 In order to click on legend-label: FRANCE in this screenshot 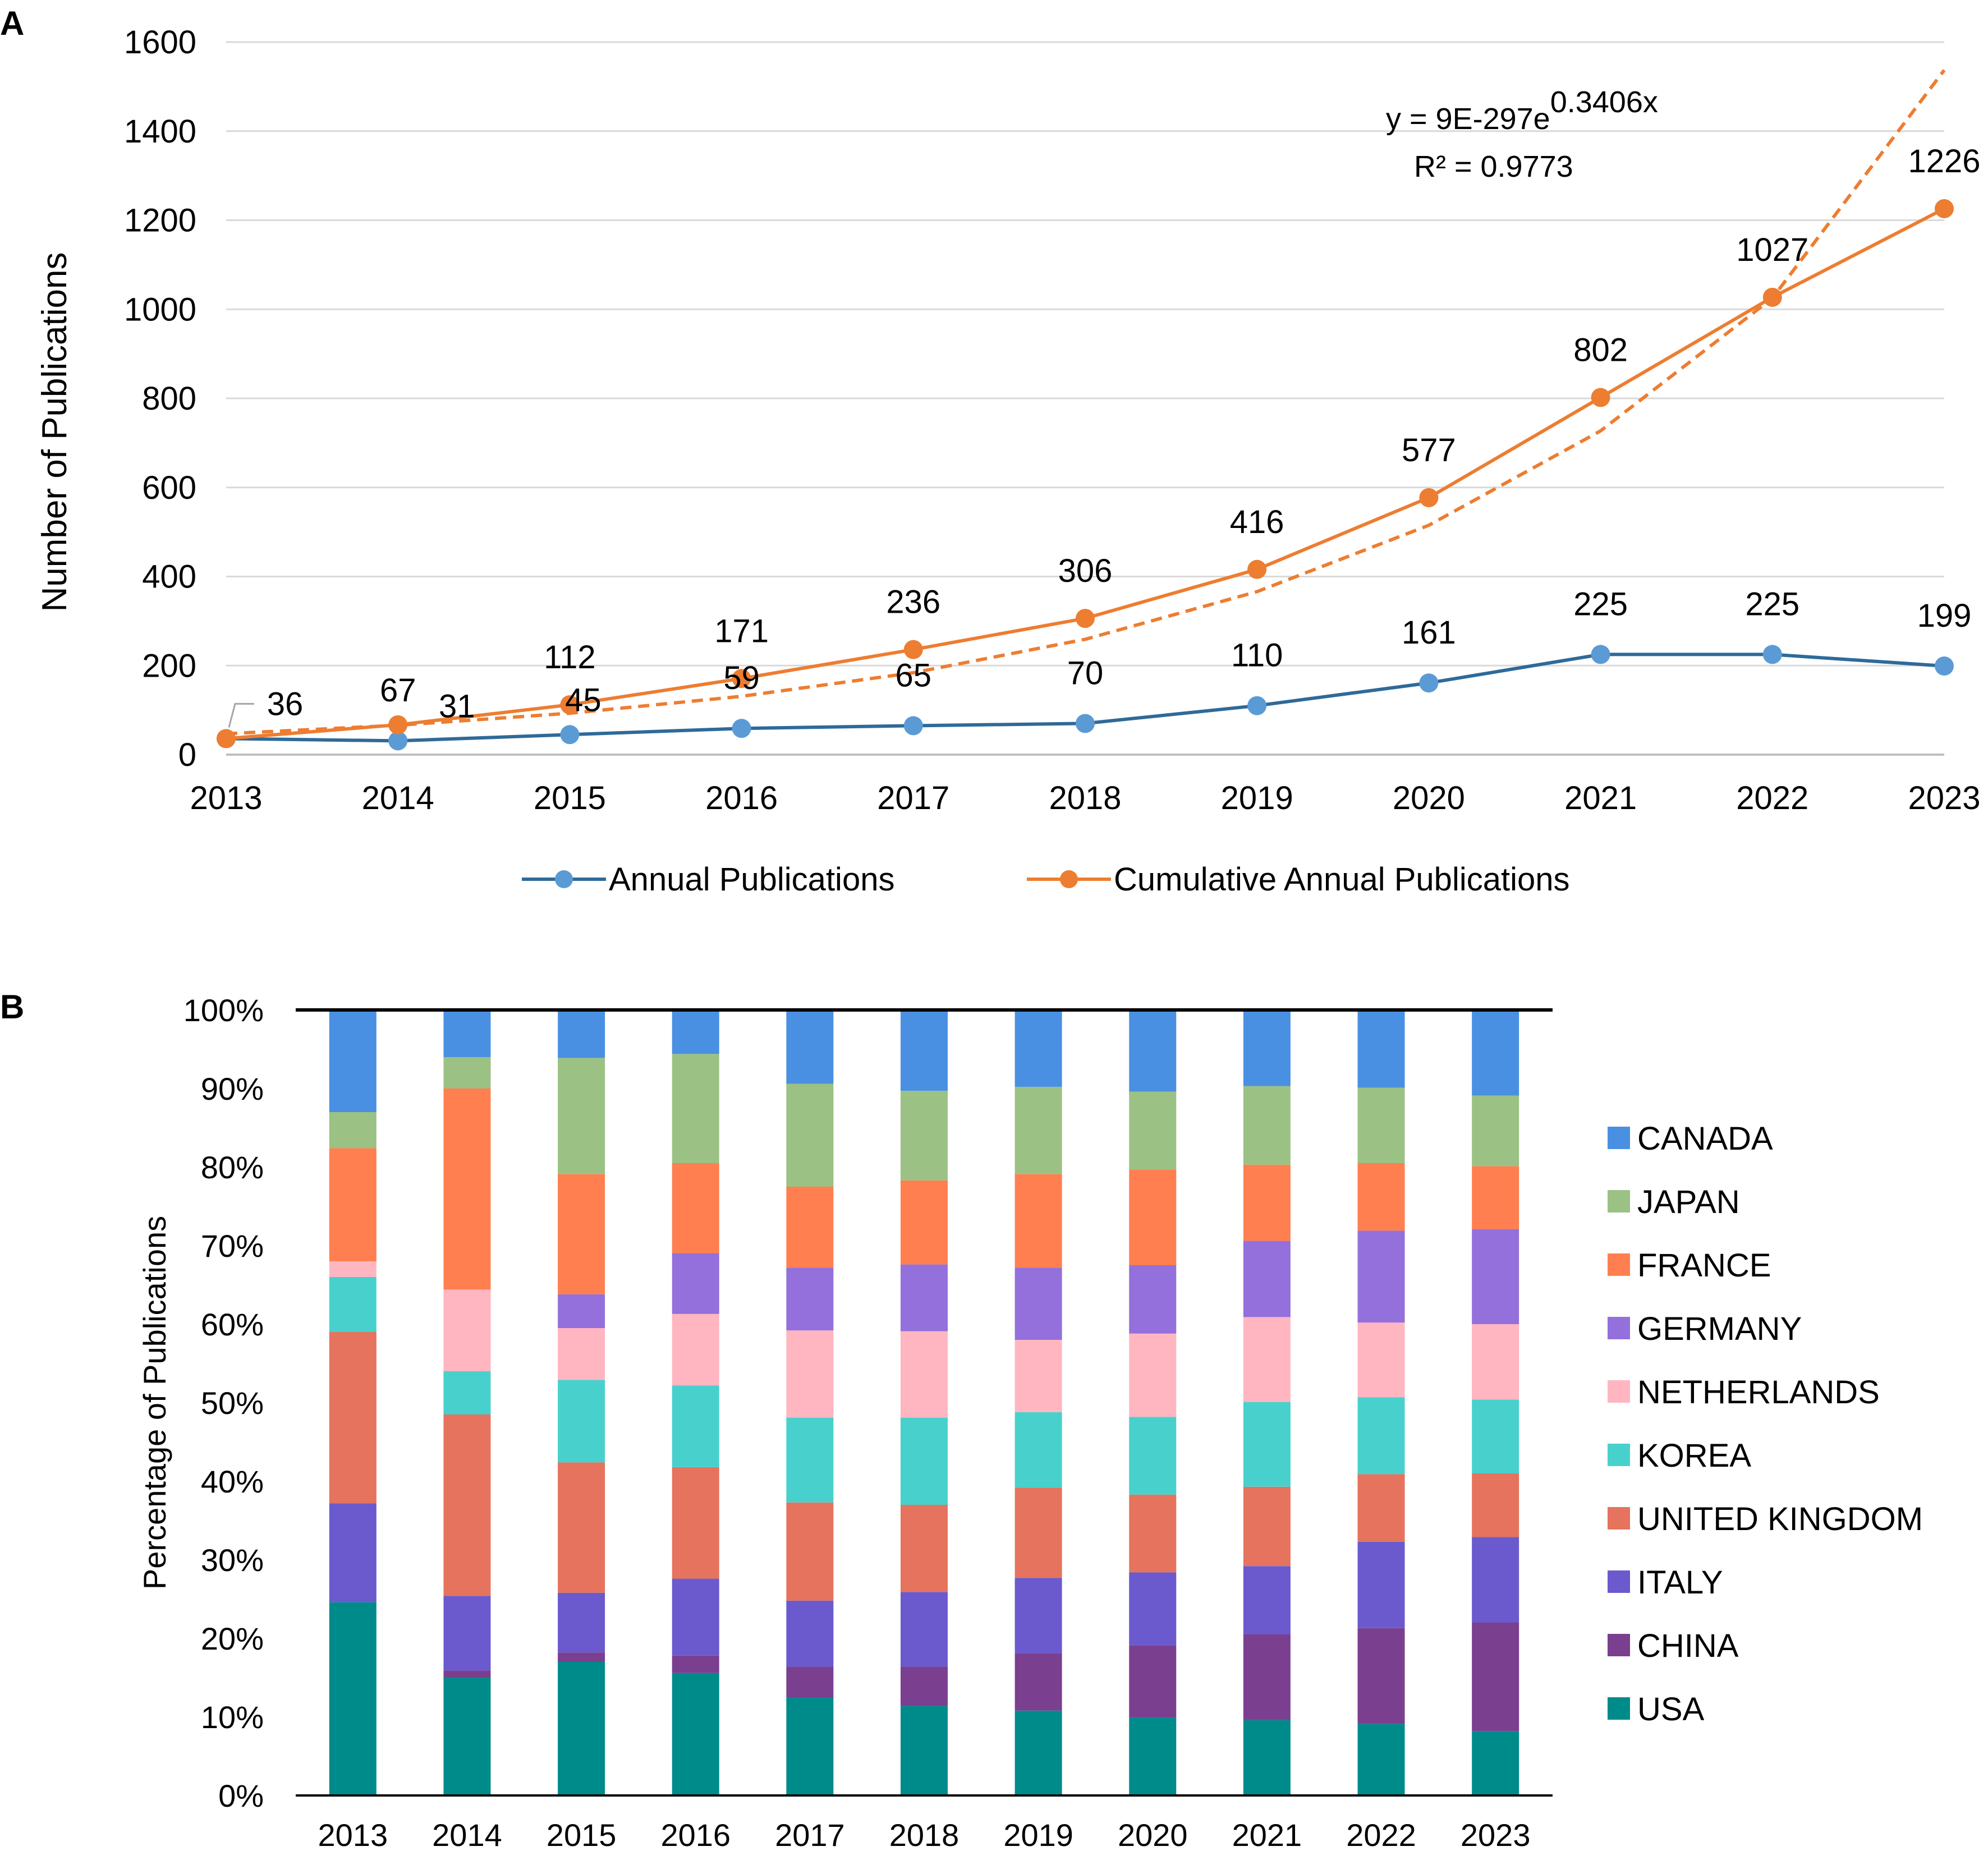, I will do `click(1704, 1265)`.